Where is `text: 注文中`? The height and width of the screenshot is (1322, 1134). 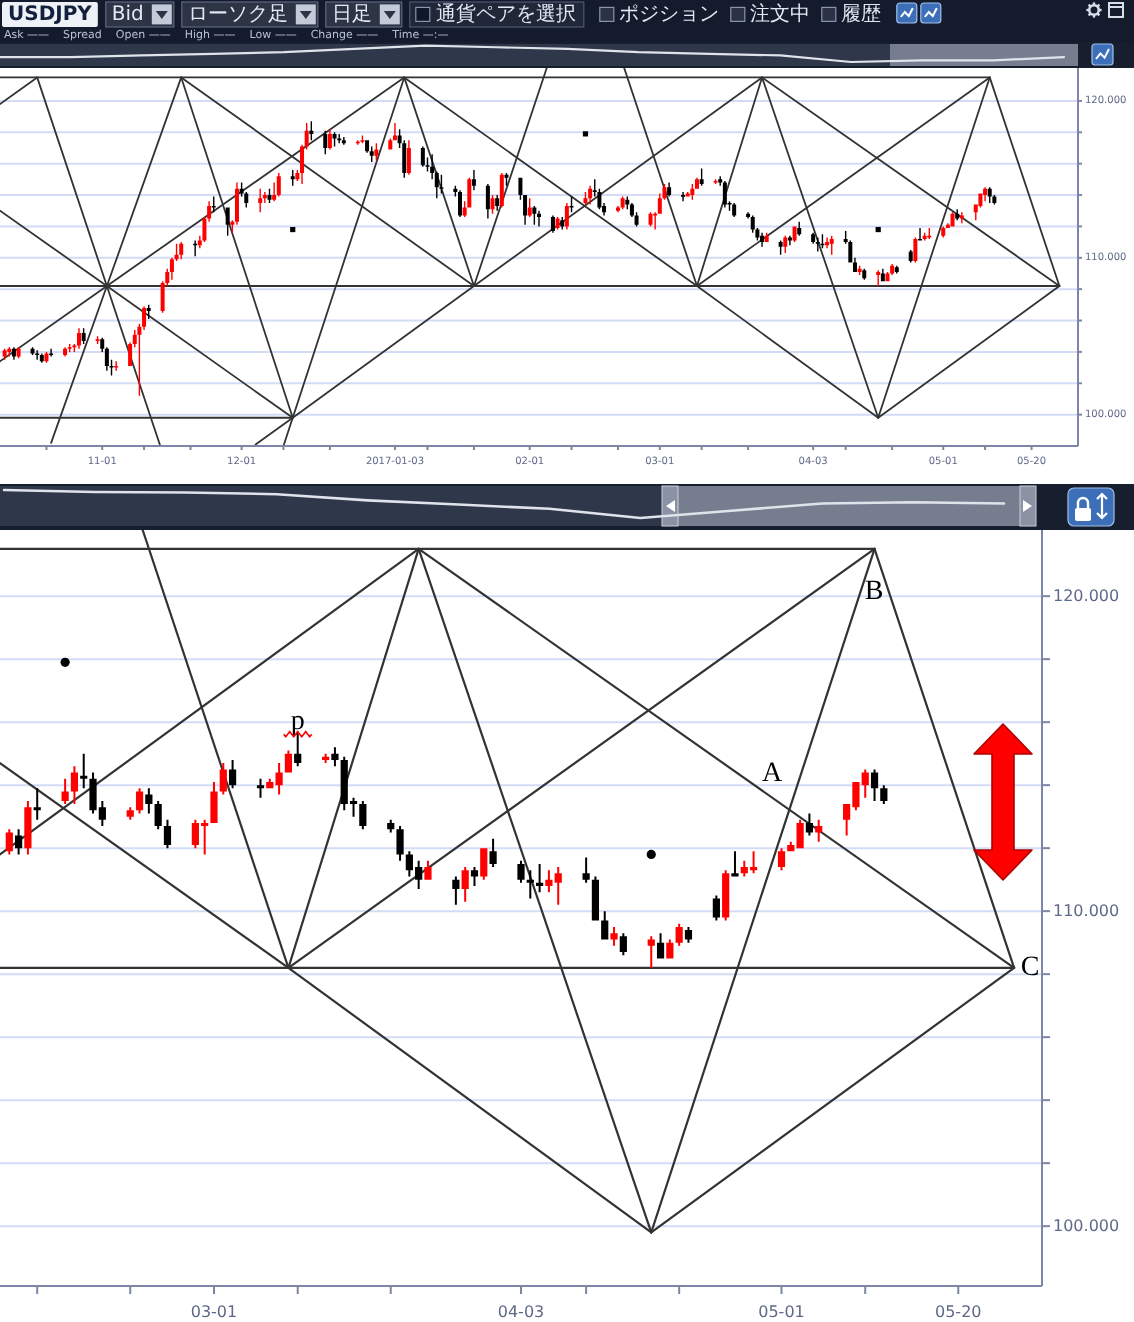 text: 注文中 is located at coordinates (779, 13).